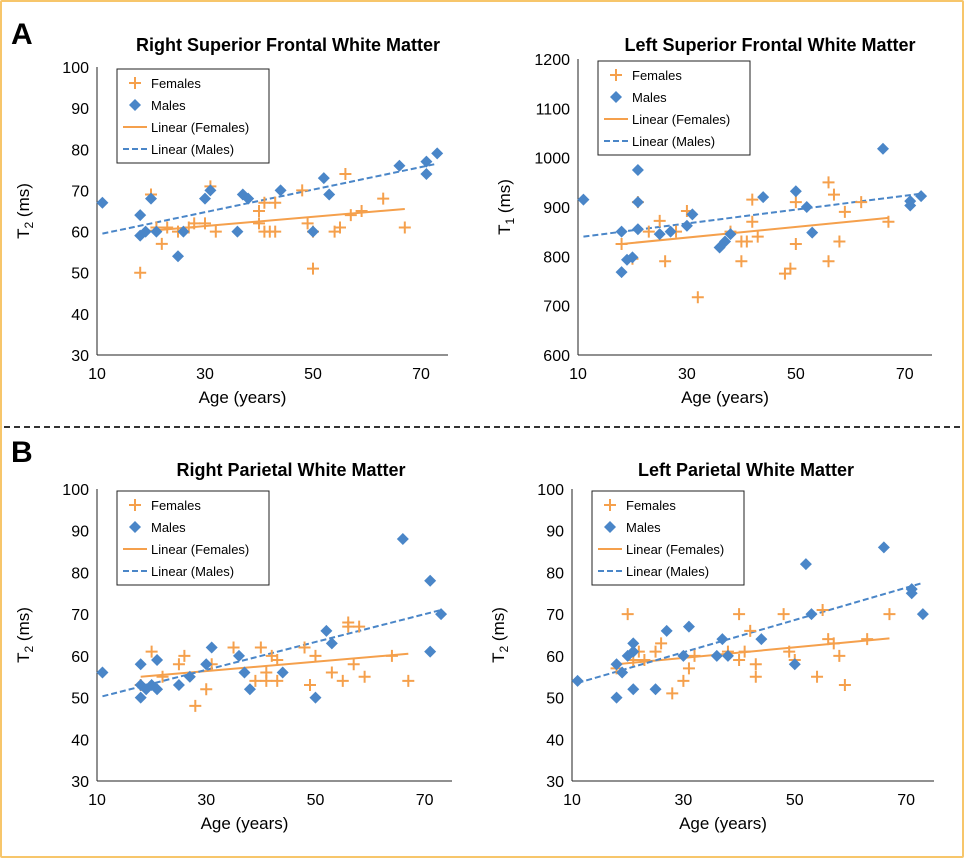 This screenshot has width=964, height=858. Describe the element at coordinates (29, 649) in the screenshot. I see `y-axis-label-subscript: 2` at that location.